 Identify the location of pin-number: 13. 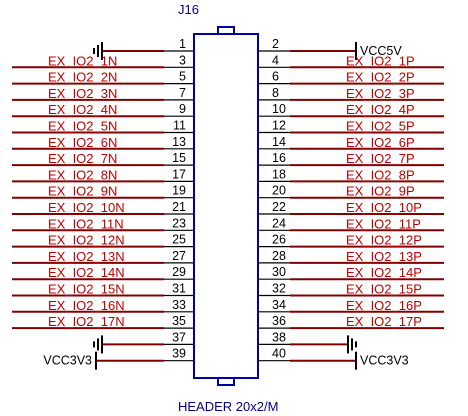
(179, 142).